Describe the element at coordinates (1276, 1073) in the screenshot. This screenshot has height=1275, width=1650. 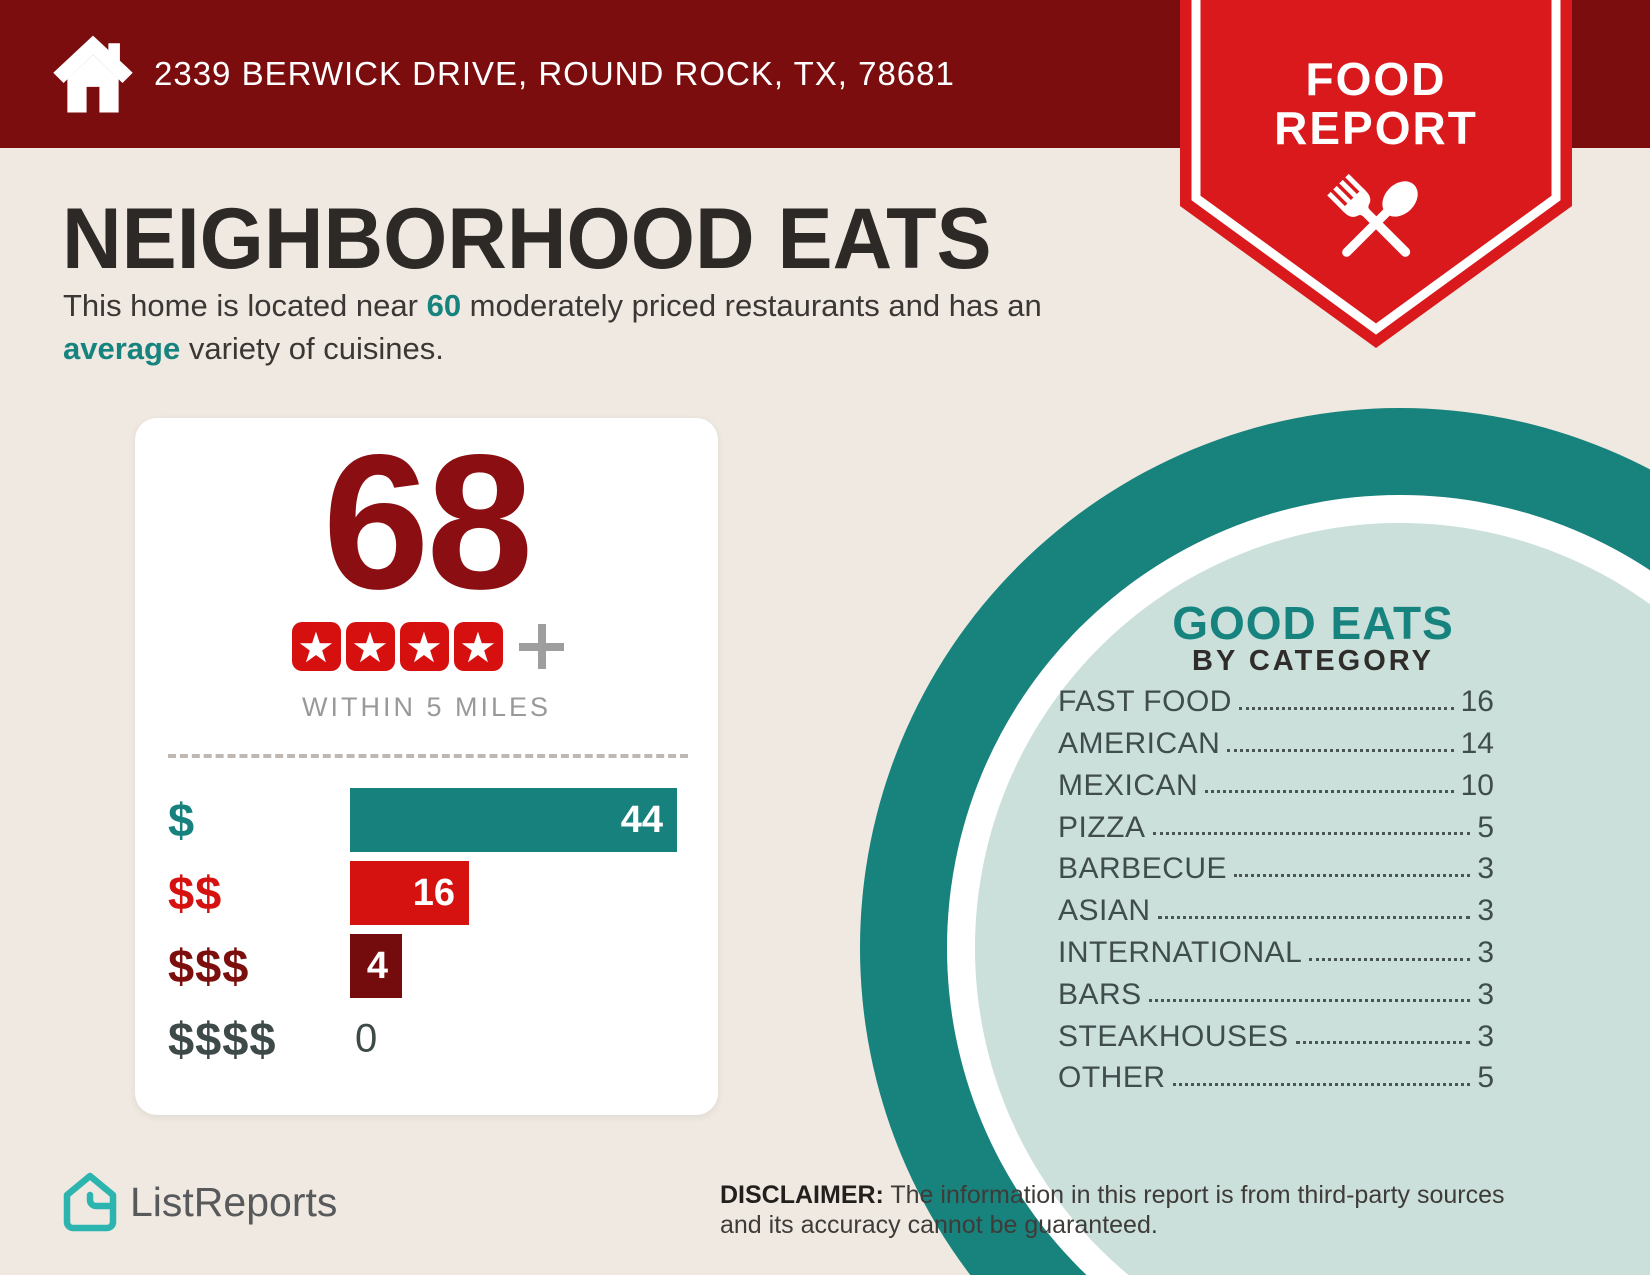
I see `category-row: OTHER 5` at that location.